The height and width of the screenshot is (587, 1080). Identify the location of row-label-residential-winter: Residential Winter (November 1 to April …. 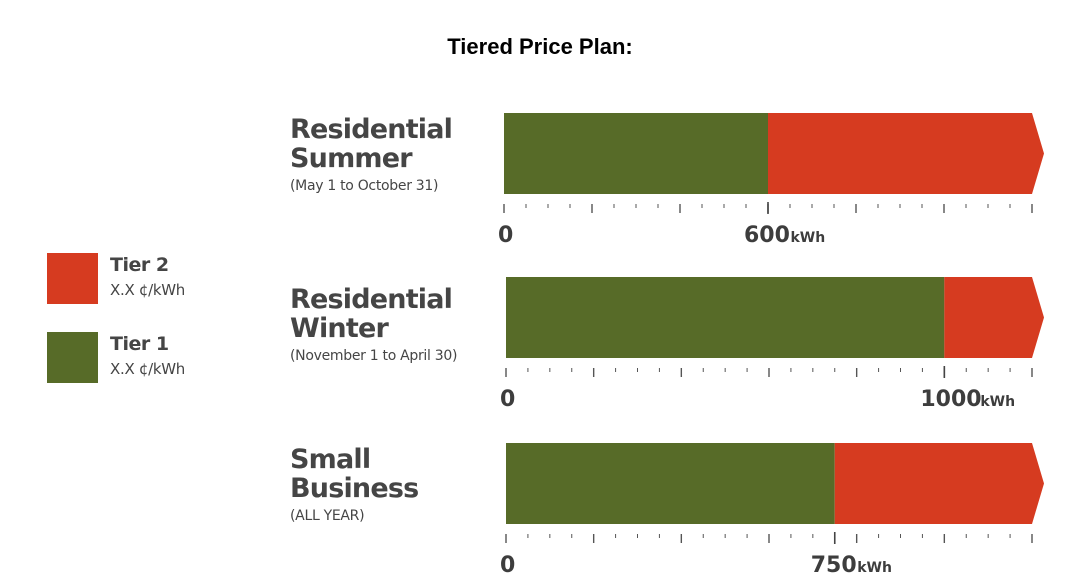
(373, 324).